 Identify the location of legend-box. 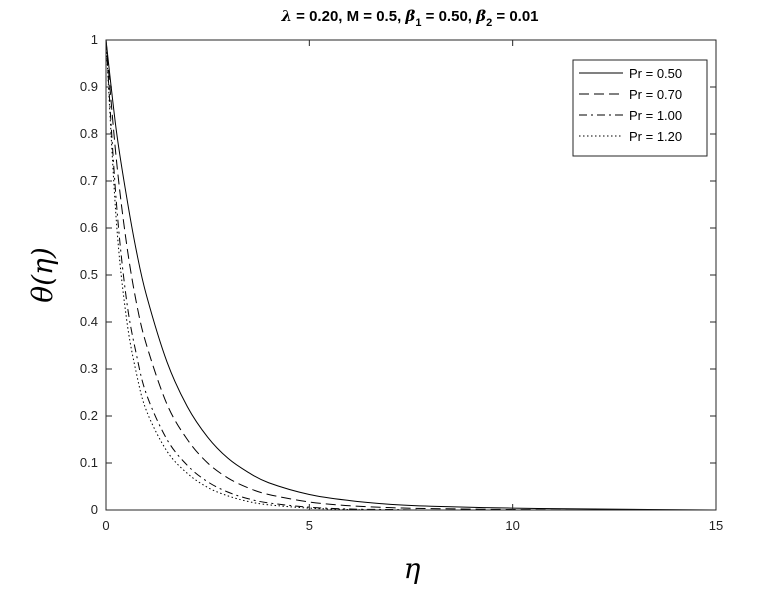
(640, 108).